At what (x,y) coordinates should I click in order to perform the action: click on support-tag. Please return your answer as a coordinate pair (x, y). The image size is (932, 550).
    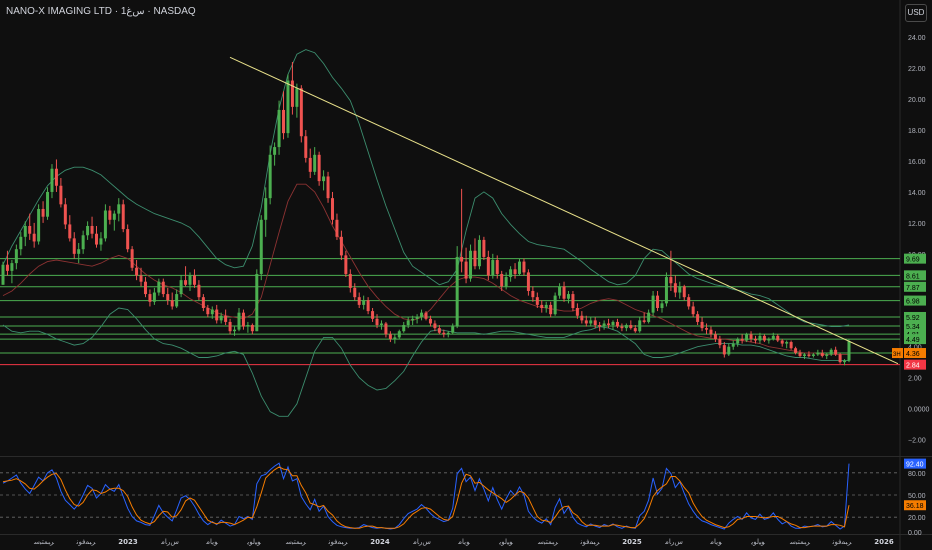
    Looking at the image, I should click on (915, 364).